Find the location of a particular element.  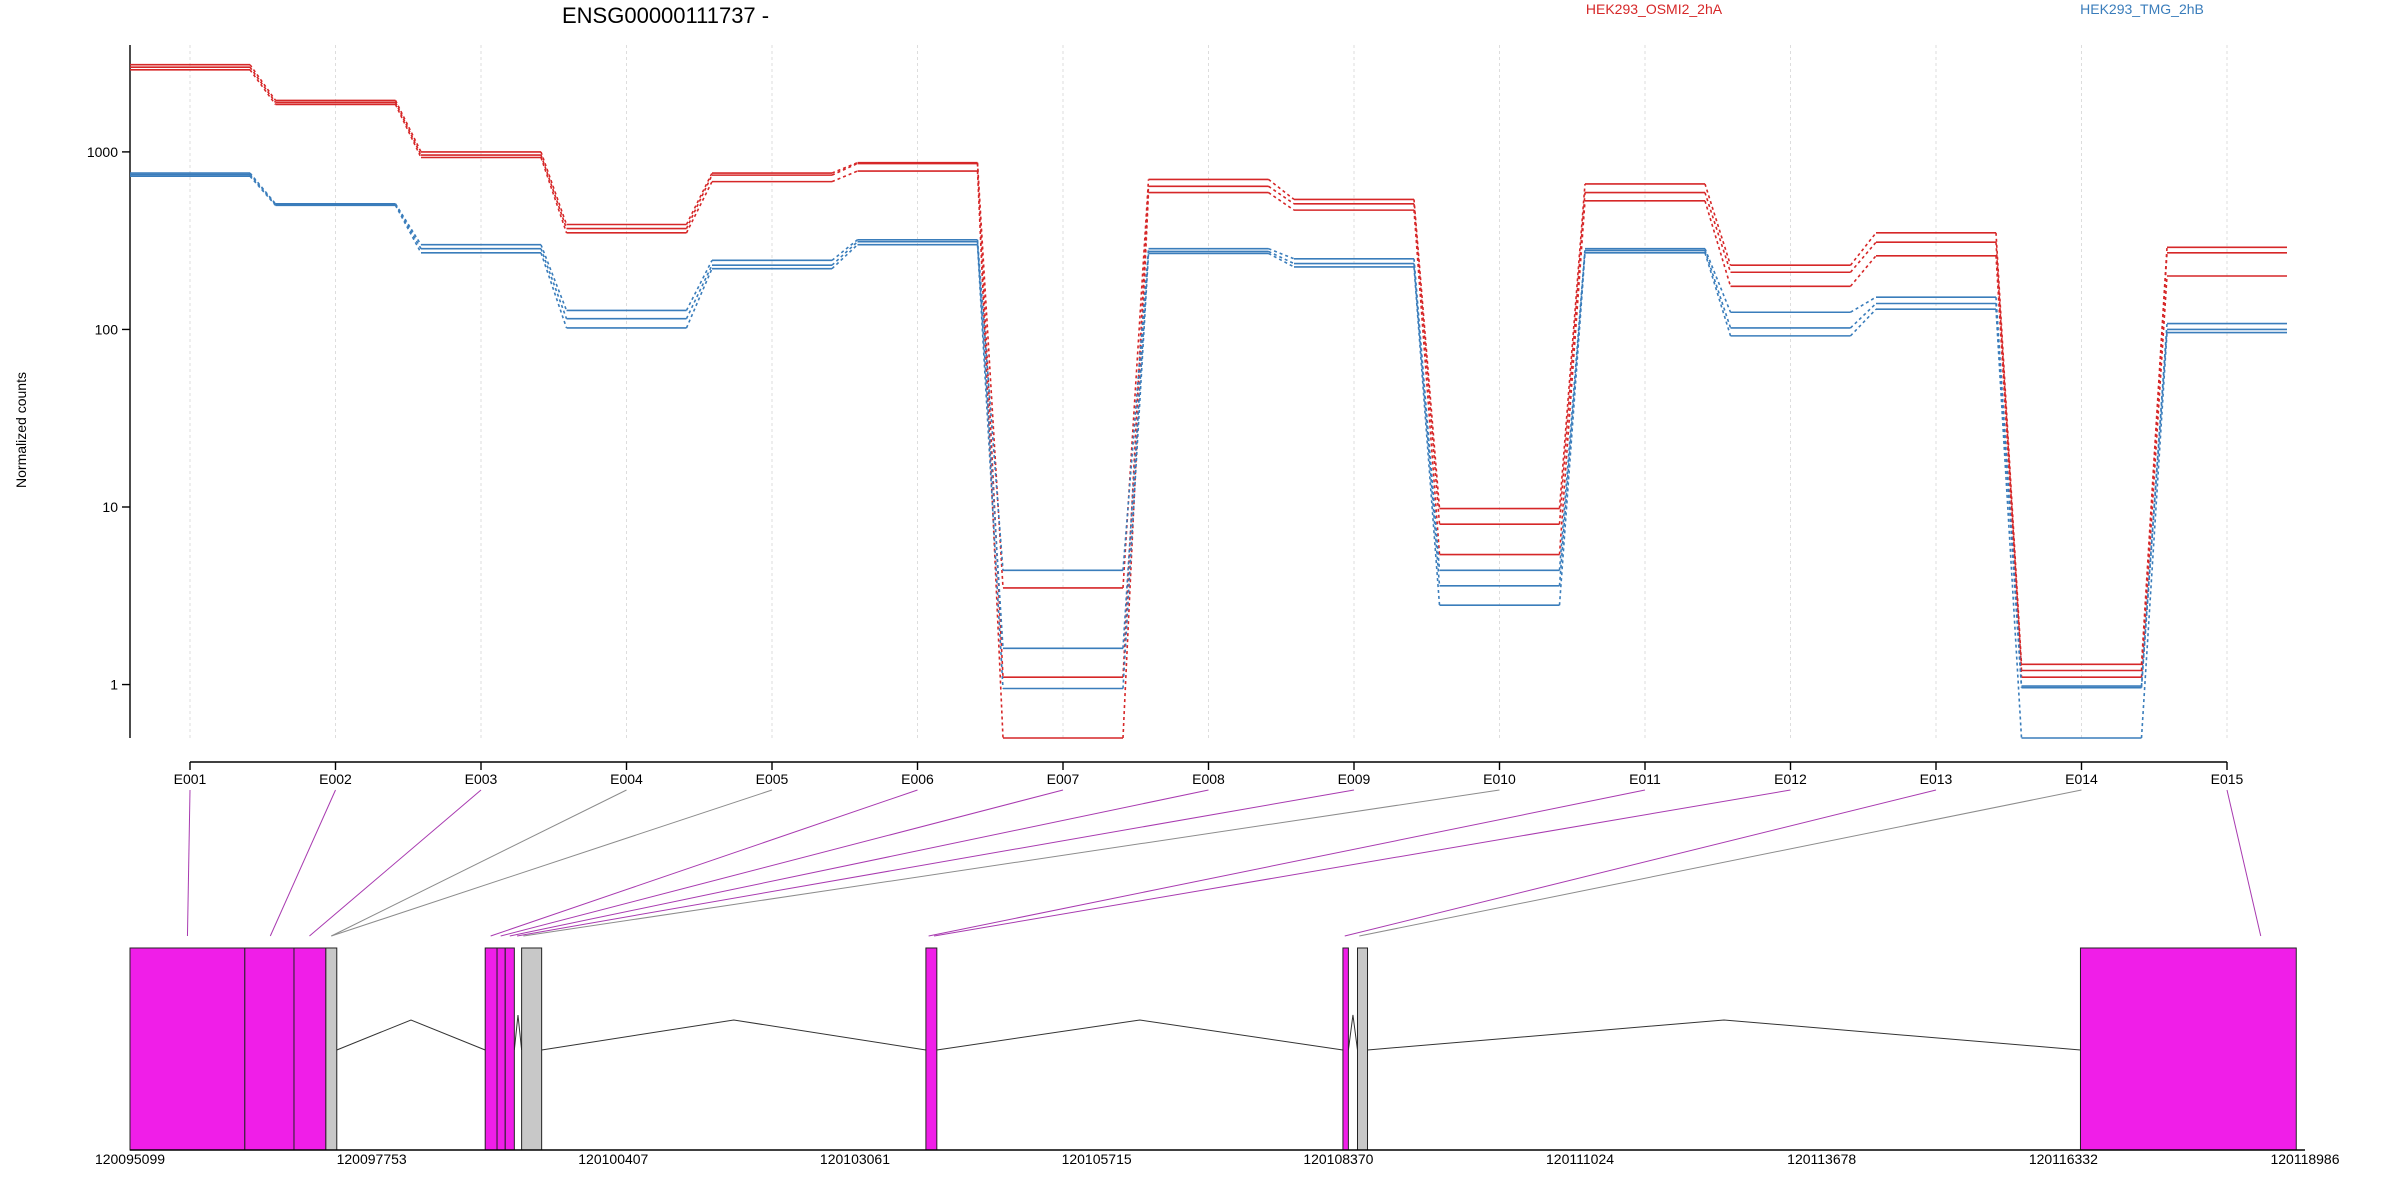

x-tick-label: E001 is located at coordinates (190, 779).